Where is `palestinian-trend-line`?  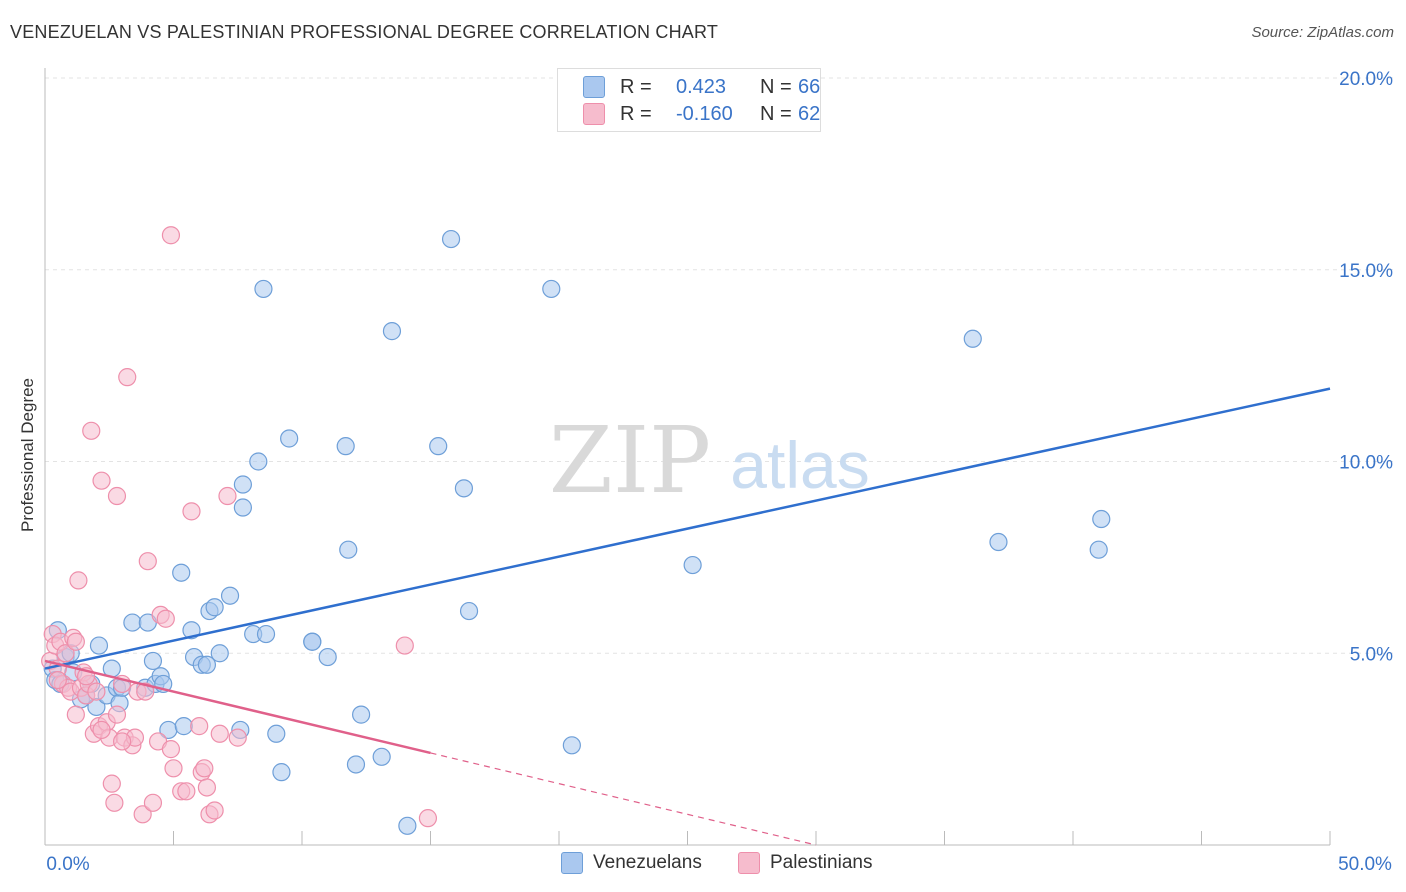
palestinian-trend-line is located at coordinates (237, 707).